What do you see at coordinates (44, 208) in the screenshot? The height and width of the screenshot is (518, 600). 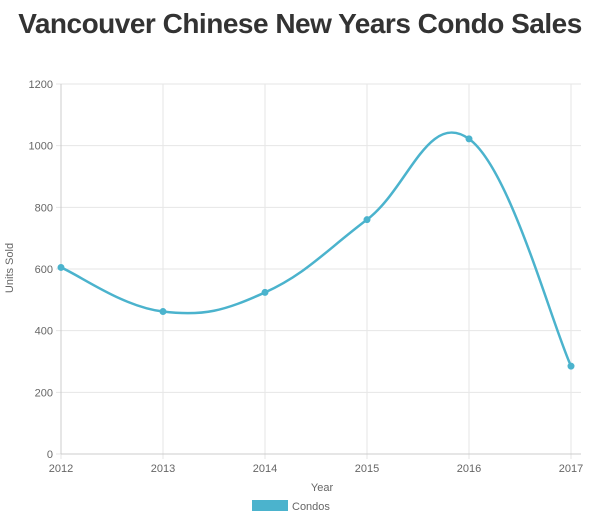 I see `y-tick-label: 800` at bounding box center [44, 208].